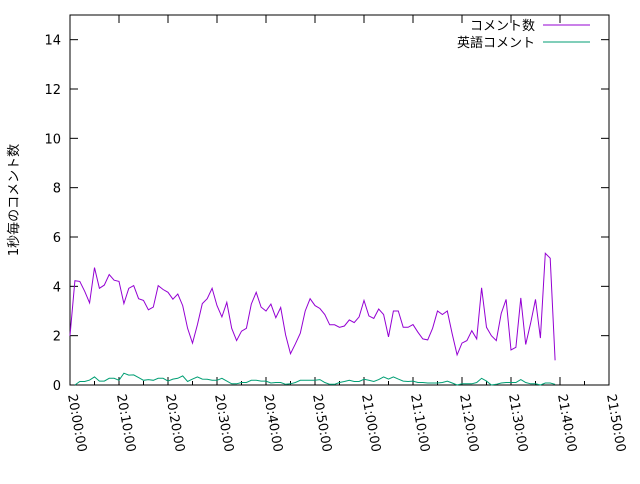 This screenshot has width=640, height=484. What do you see at coordinates (57, 386) in the screenshot?
I see `y-tick-label: 0` at bounding box center [57, 386].